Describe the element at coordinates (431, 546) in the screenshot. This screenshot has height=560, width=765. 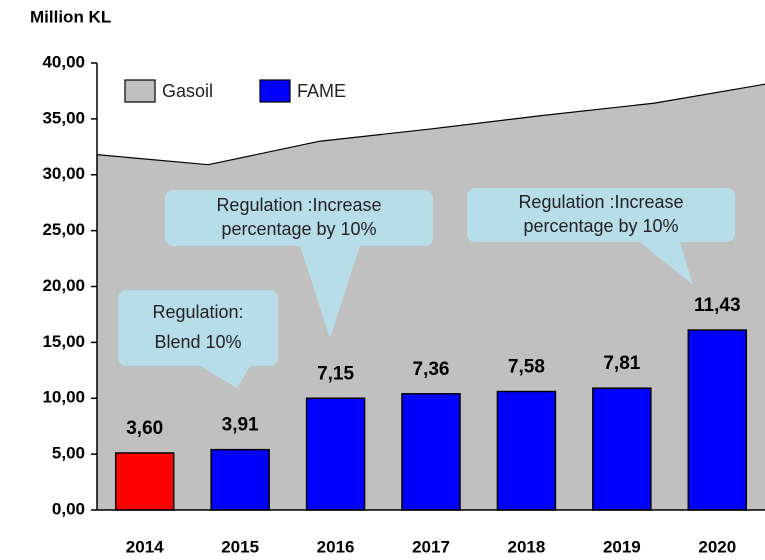
I see `x-tick-label: 2017` at that location.